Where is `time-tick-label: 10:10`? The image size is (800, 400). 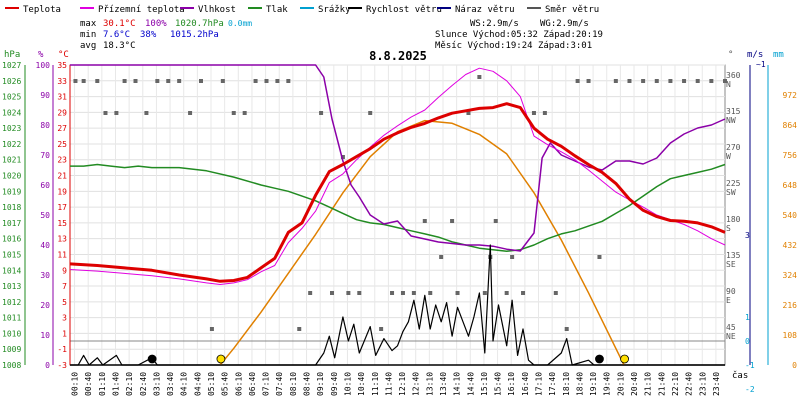 time-tick-label: 10:10 is located at coordinates (347, 384).